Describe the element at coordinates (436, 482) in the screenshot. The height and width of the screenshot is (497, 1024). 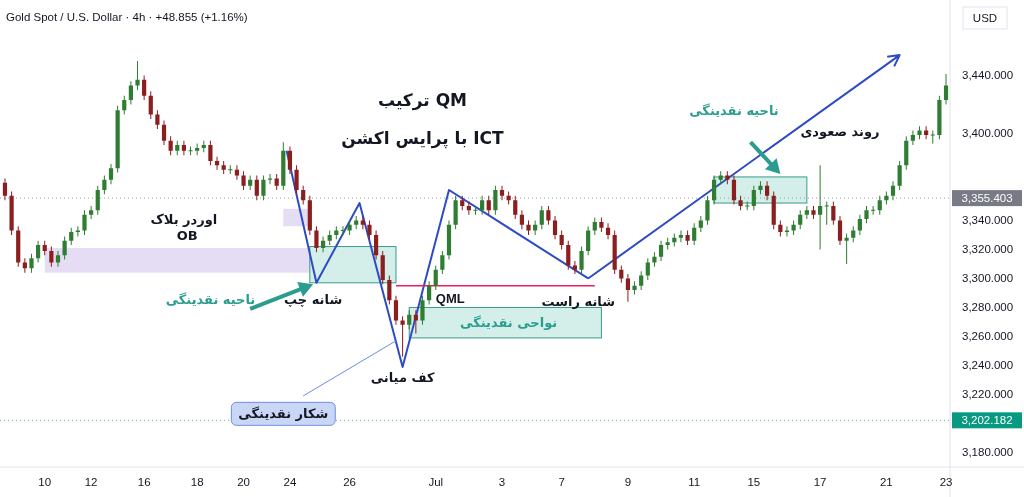
I see `x-tick-label: Jul` at that location.